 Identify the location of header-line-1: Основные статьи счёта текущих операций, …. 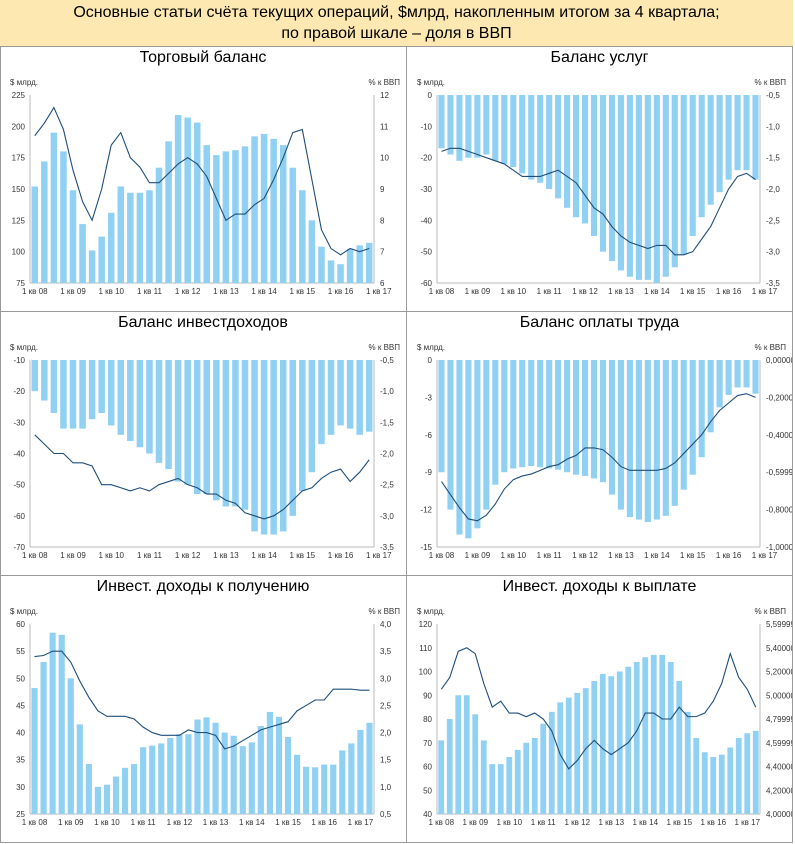
(396, 12).